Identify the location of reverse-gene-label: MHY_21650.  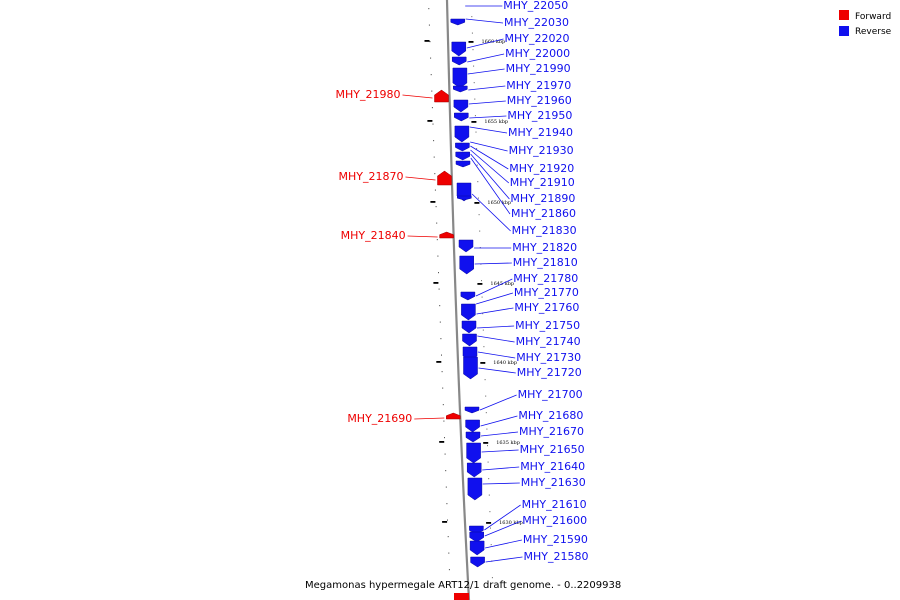
(552, 449).